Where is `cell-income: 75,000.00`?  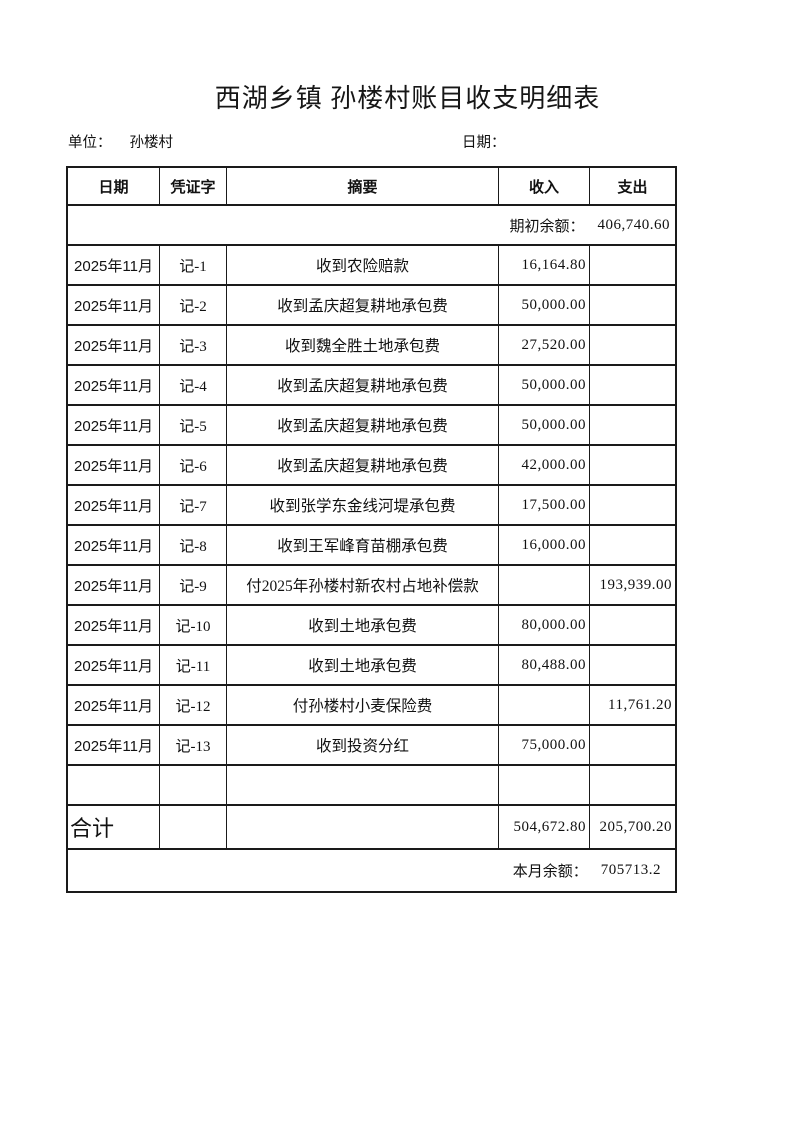 cell-income: 75,000.00 is located at coordinates (544, 745).